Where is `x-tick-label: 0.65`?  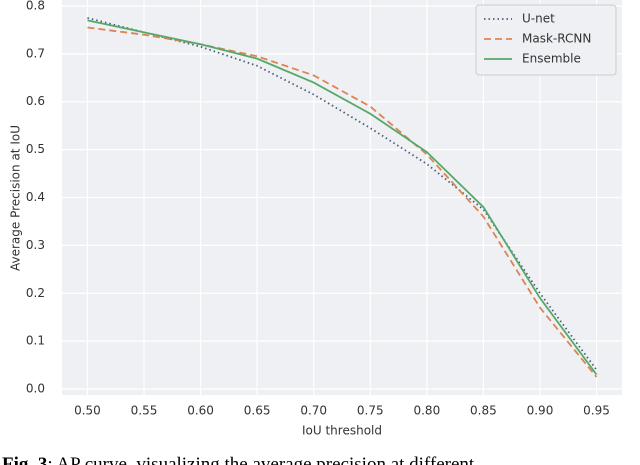
x-tick-label: 0.65 is located at coordinates (257, 411).